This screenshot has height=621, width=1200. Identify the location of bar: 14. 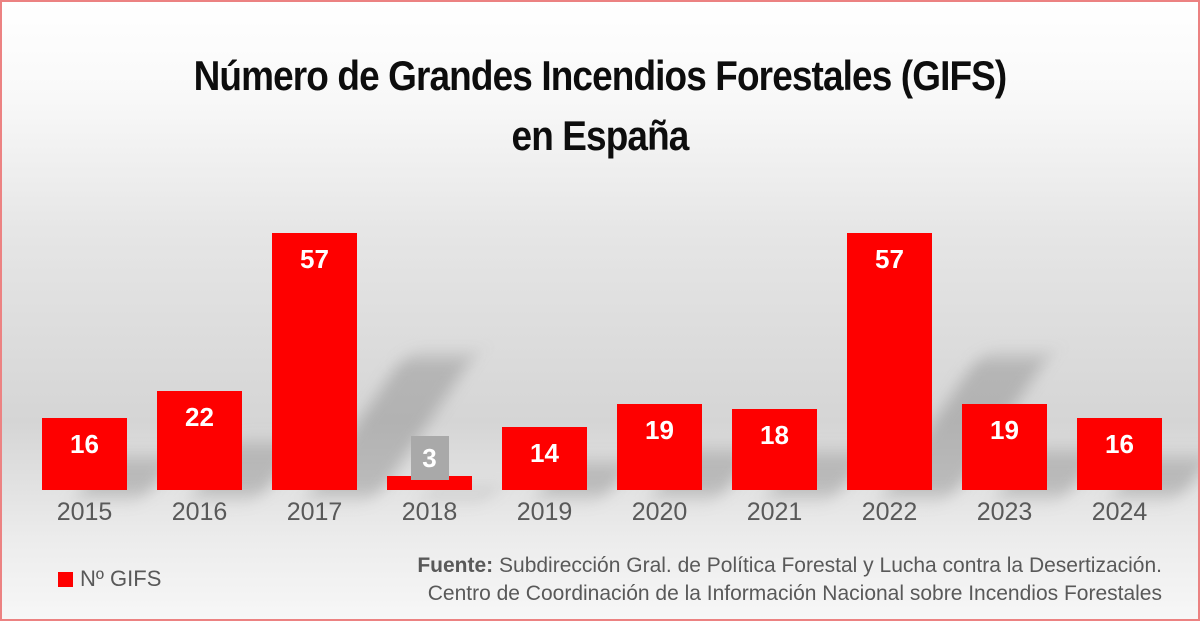
(544, 458).